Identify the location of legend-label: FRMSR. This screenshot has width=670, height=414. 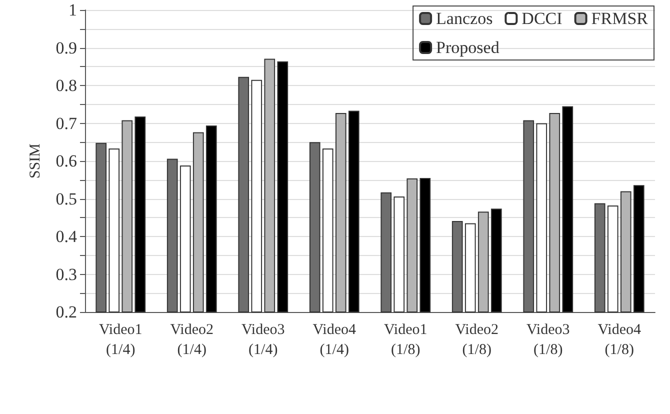
(620, 18).